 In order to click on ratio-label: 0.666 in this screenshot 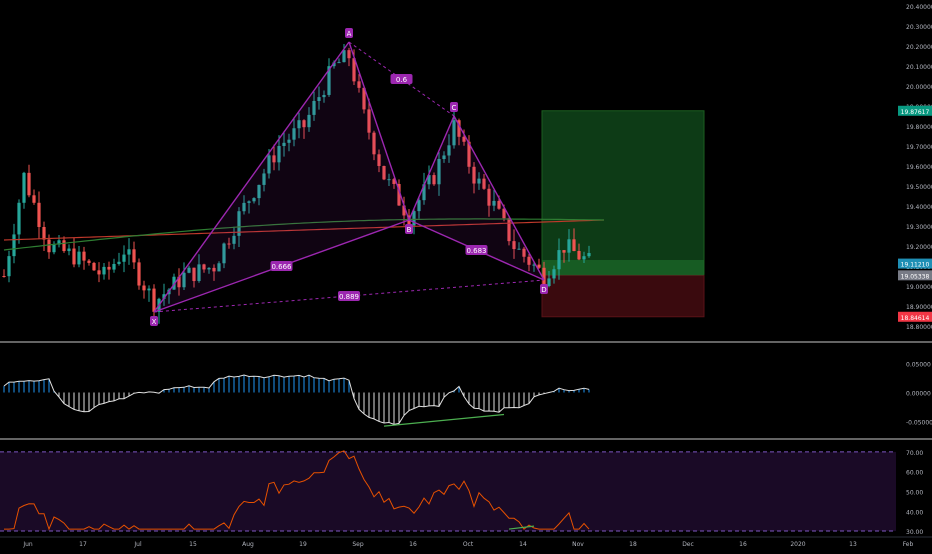, I will do `click(281, 267)`.